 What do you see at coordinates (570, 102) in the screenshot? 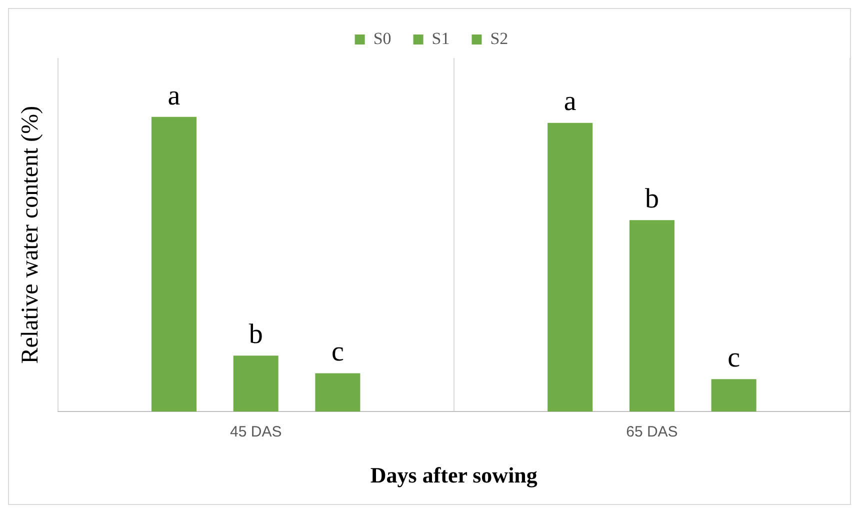
I see `annotation: a` at bounding box center [570, 102].